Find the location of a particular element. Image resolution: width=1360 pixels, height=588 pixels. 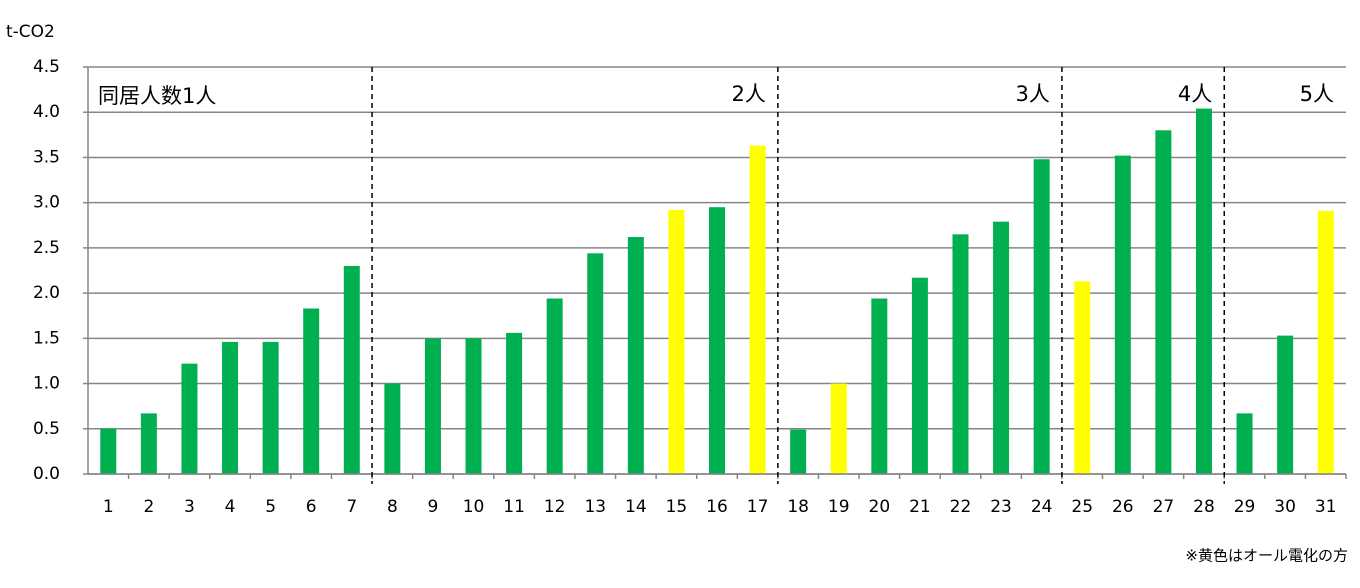

x-tick-label: 21 is located at coordinates (920, 507).